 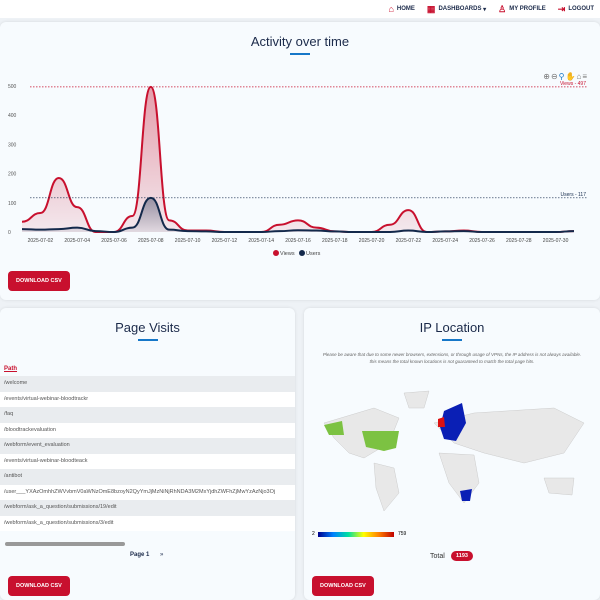 What do you see at coordinates (11, 369) in the screenshot?
I see `path-column-header: Path` at bounding box center [11, 369].